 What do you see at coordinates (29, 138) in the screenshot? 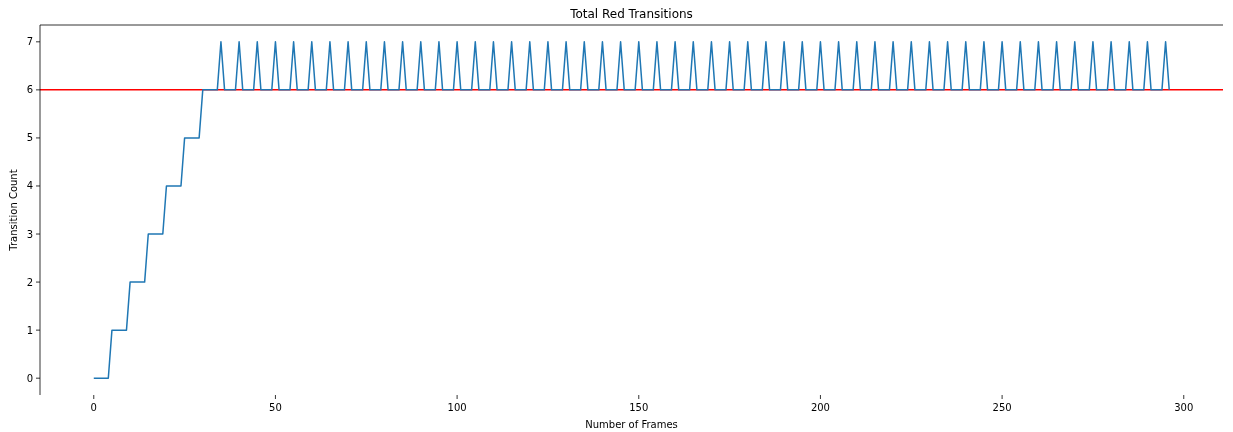
I see `y-tick-label: 5` at bounding box center [29, 138].